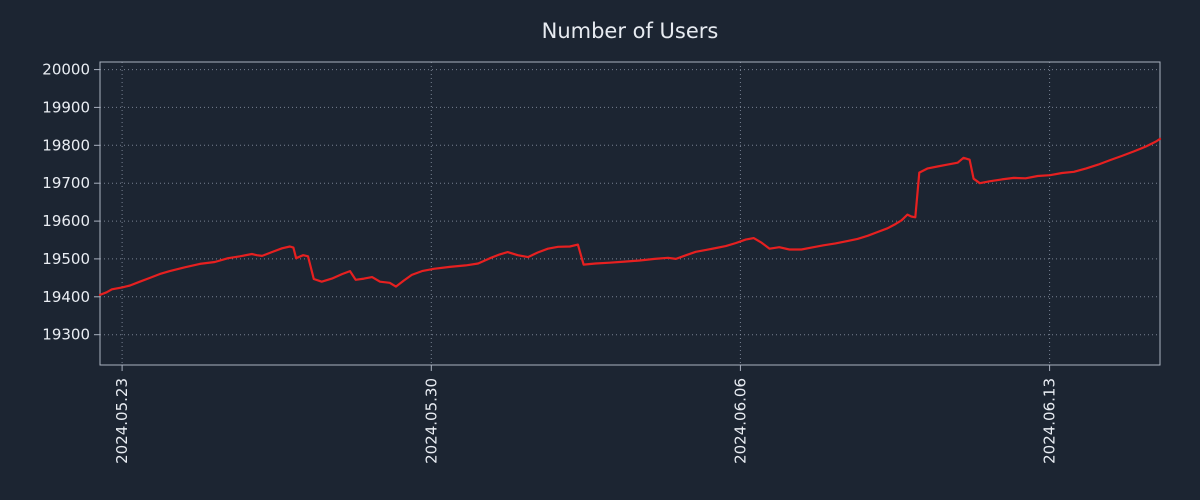 Image resolution: width=1200 pixels, height=500 pixels. I want to click on chart-title: Number of Users, so click(630, 31).